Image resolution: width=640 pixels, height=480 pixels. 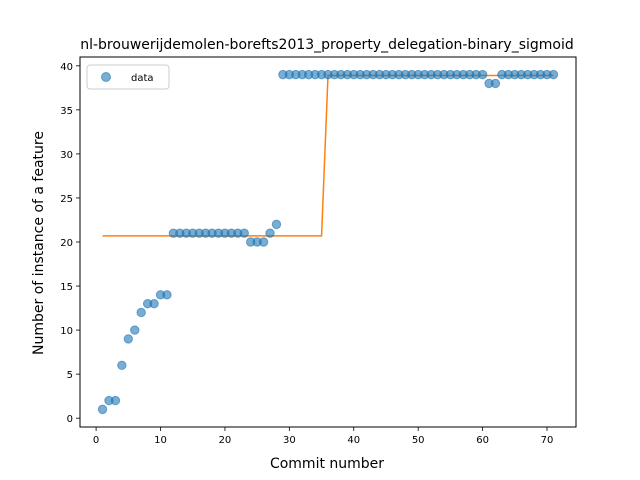 I want to click on y-tick-label-10: 10, so click(x=66, y=331).